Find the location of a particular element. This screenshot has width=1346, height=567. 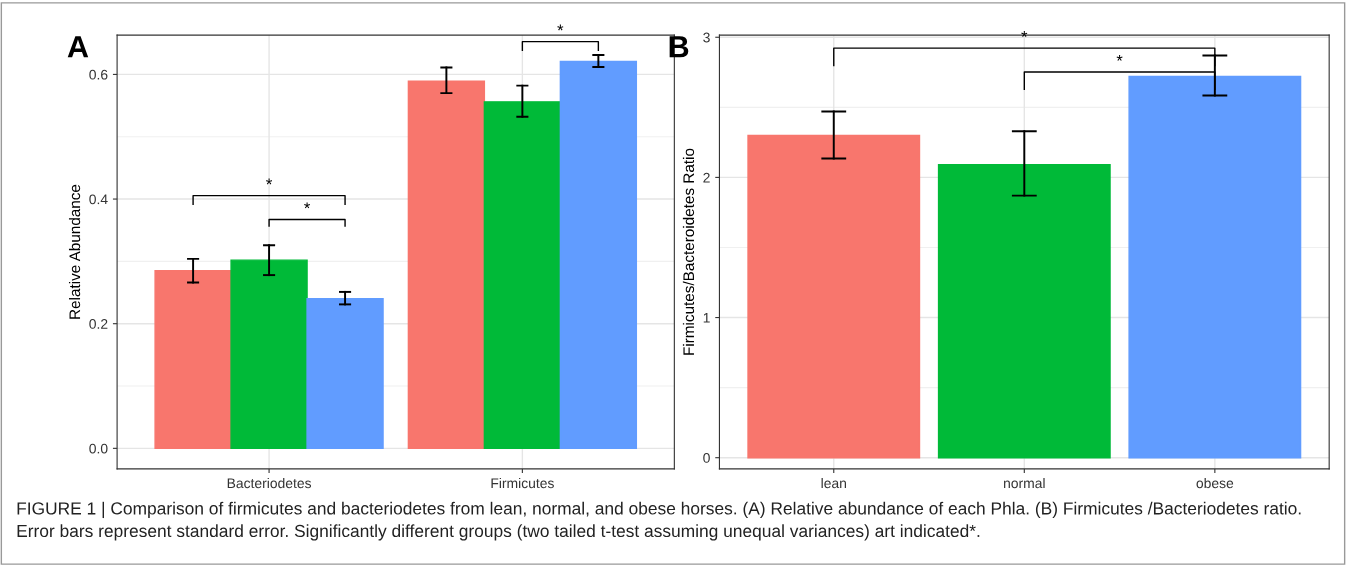

y-tick-label: 1 is located at coordinates (706, 318).